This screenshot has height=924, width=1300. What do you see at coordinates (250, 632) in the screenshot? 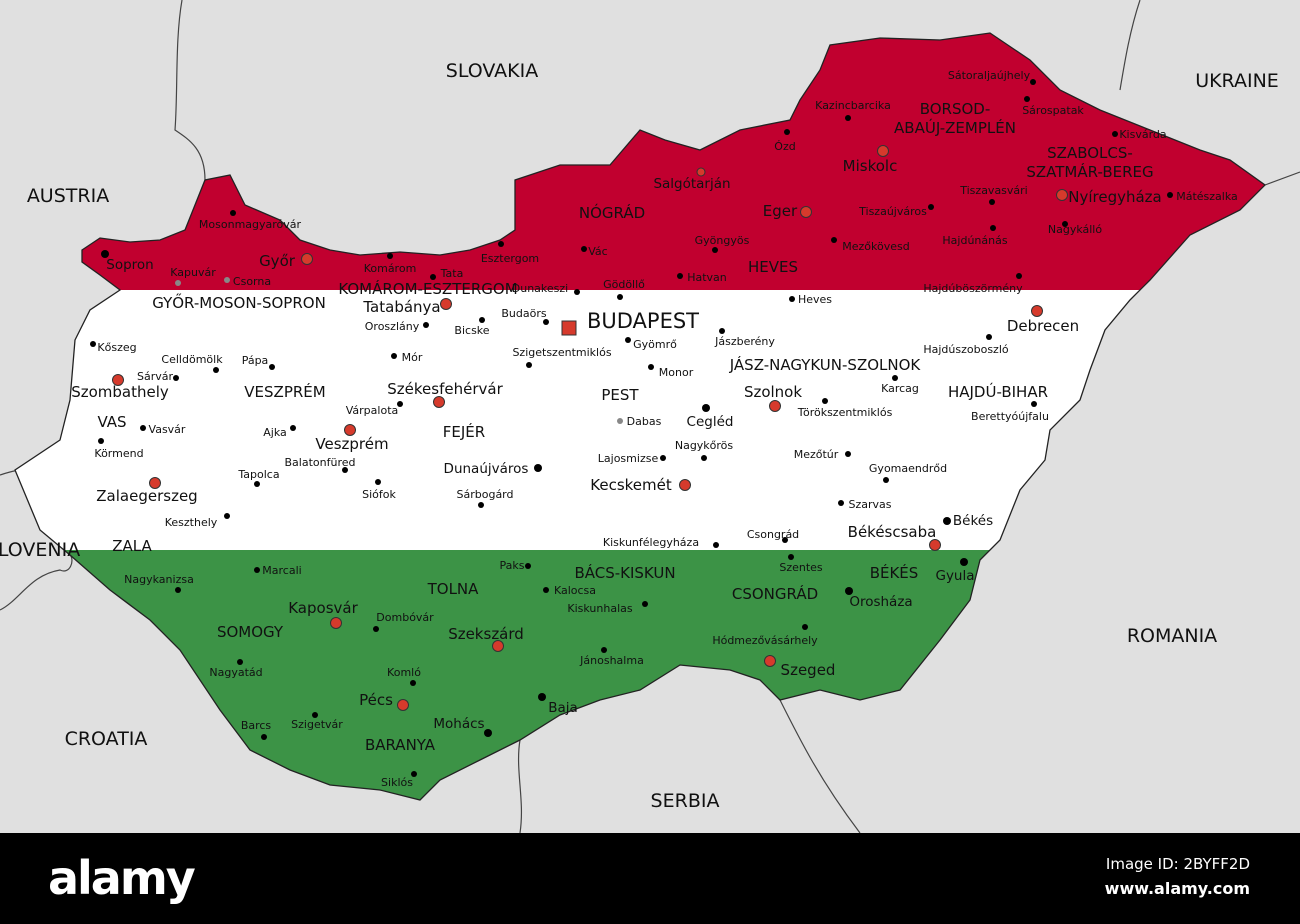
I see `county-label: SOMOGY` at bounding box center [250, 632].